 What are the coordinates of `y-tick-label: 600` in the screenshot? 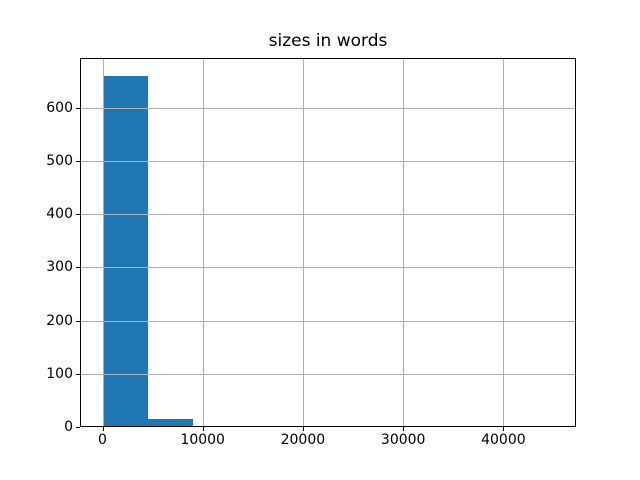 It's located at (59, 108).